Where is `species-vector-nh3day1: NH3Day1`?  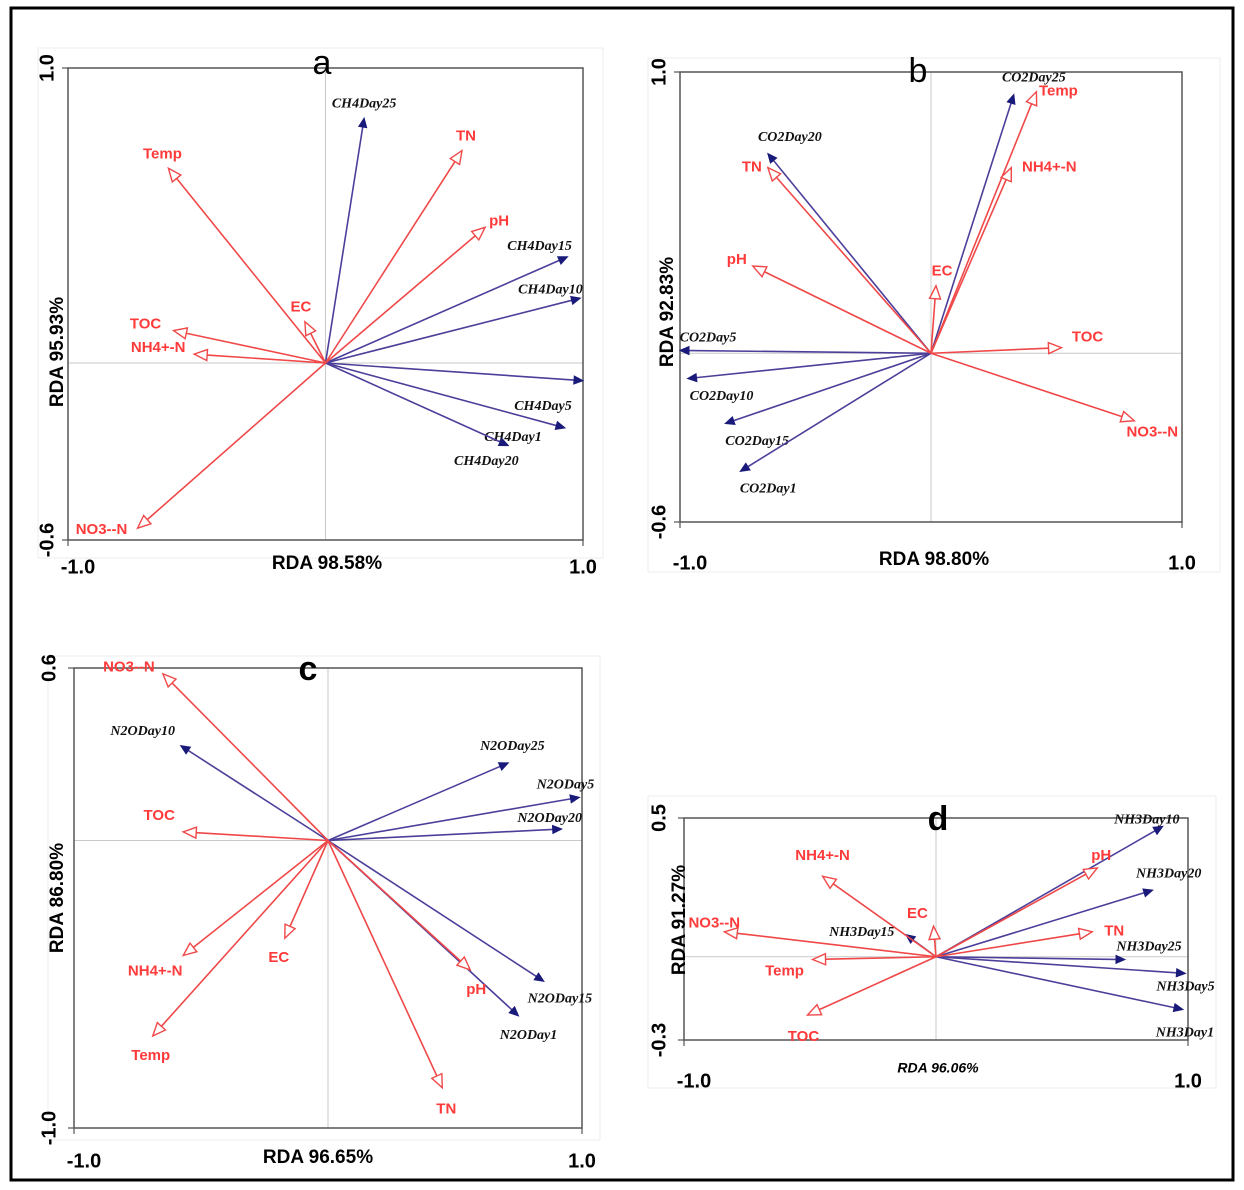 species-vector-nh3day1: NH3Day1 is located at coordinates (1074, 998).